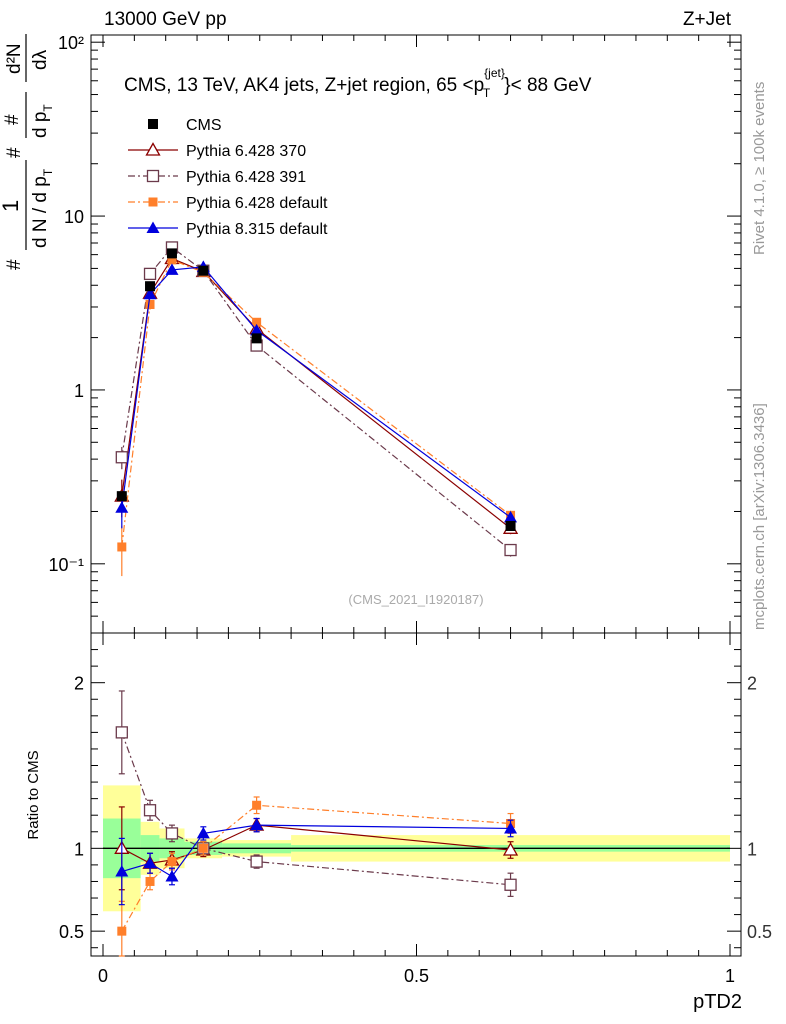  Describe the element at coordinates (759, 516) in the screenshot. I see `mcplots-label: mcplots.cern.ch [arXiv:1306.3436]` at that location.